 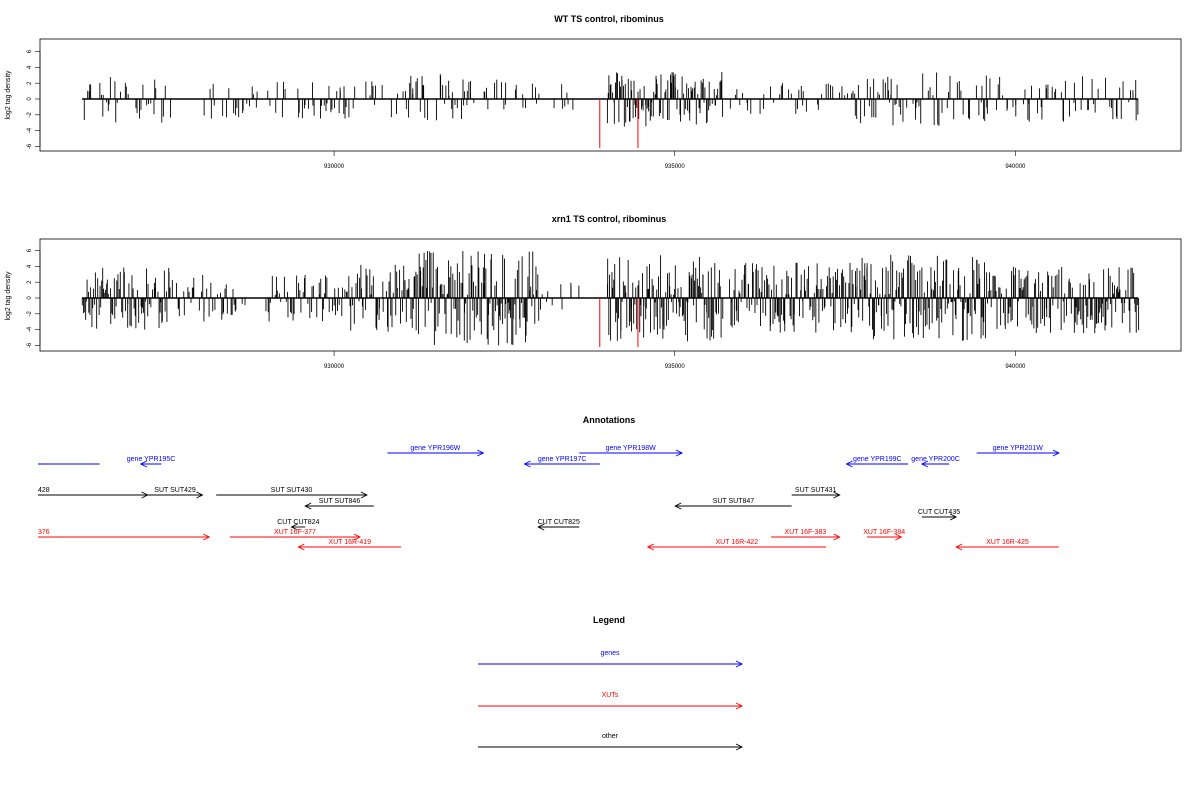 What do you see at coordinates (609, 620) in the screenshot?
I see `legend-title: Legend` at bounding box center [609, 620].